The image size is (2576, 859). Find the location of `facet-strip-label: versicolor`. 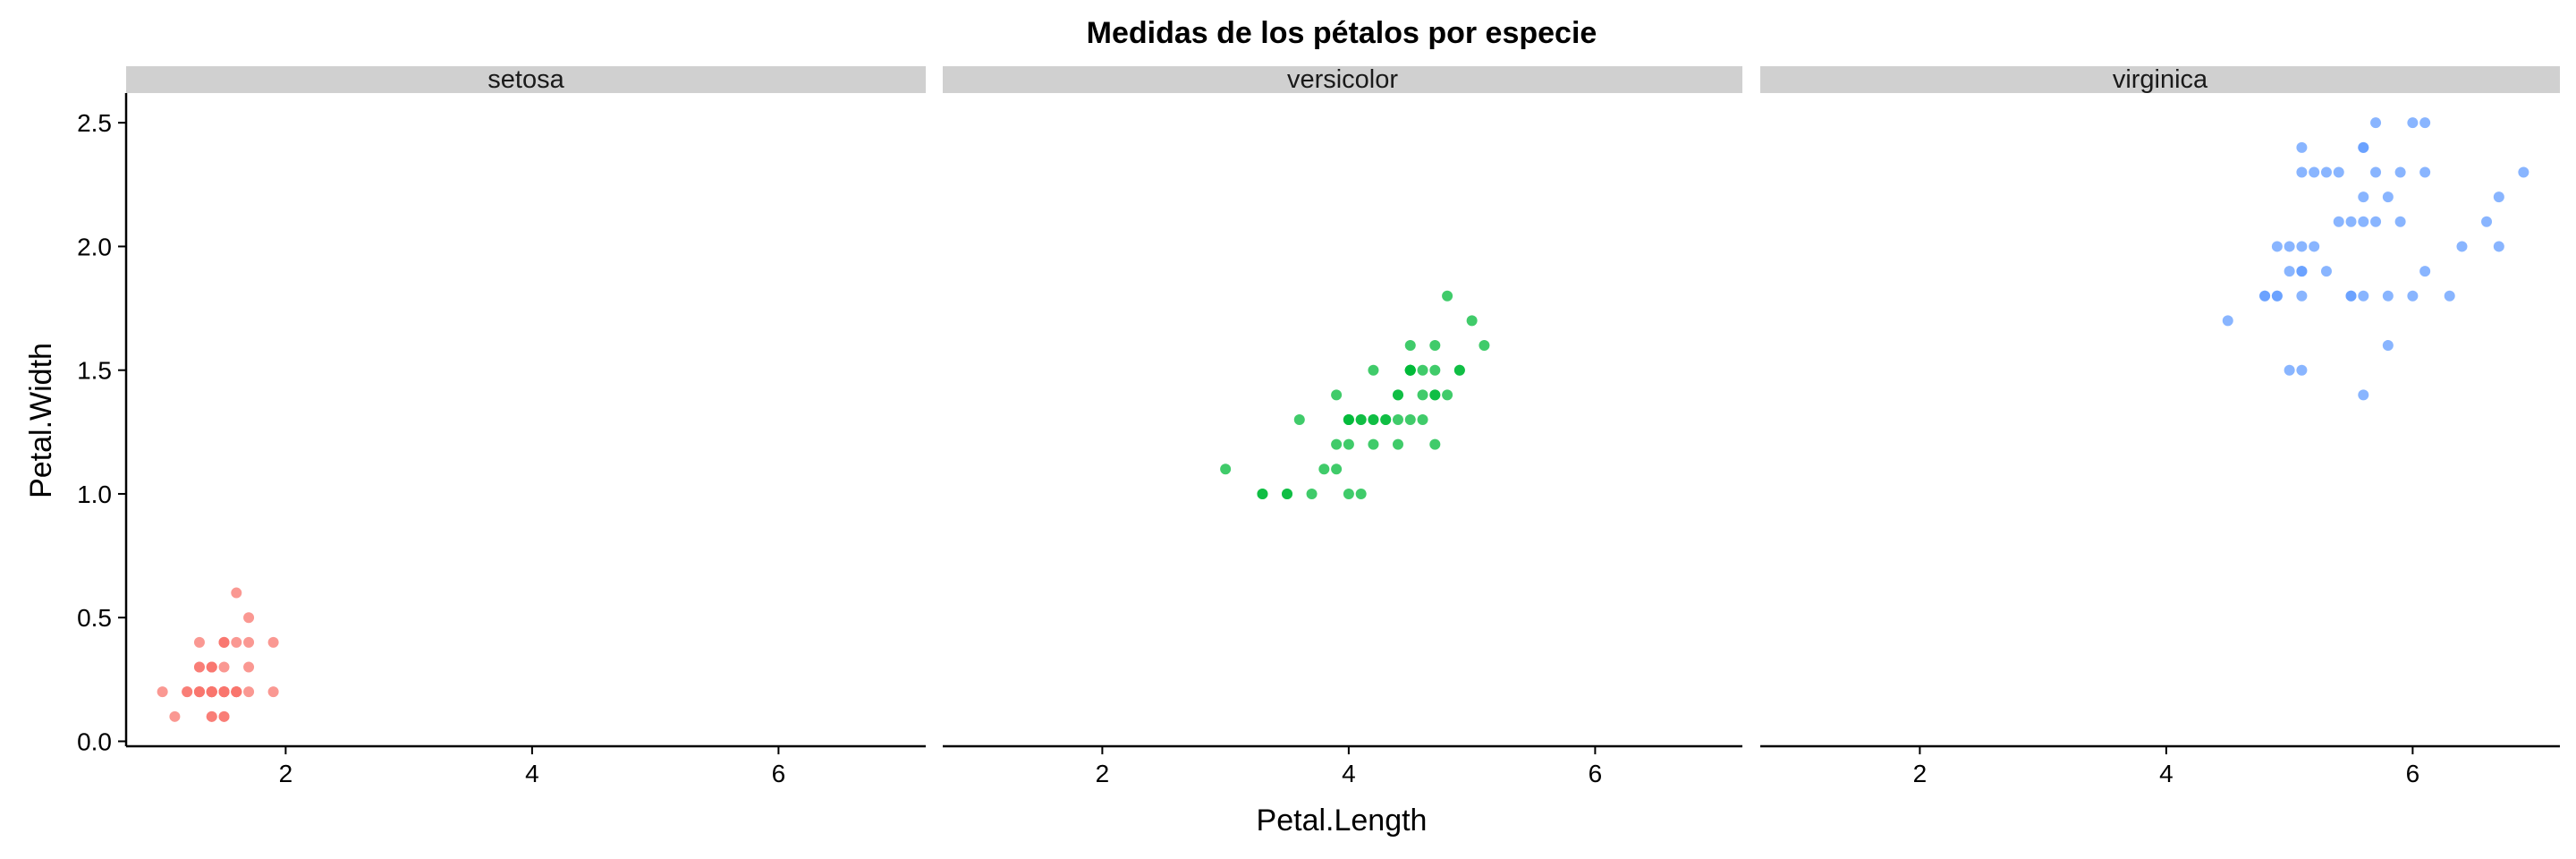

facet-strip-label: versicolor is located at coordinates (1342, 79).